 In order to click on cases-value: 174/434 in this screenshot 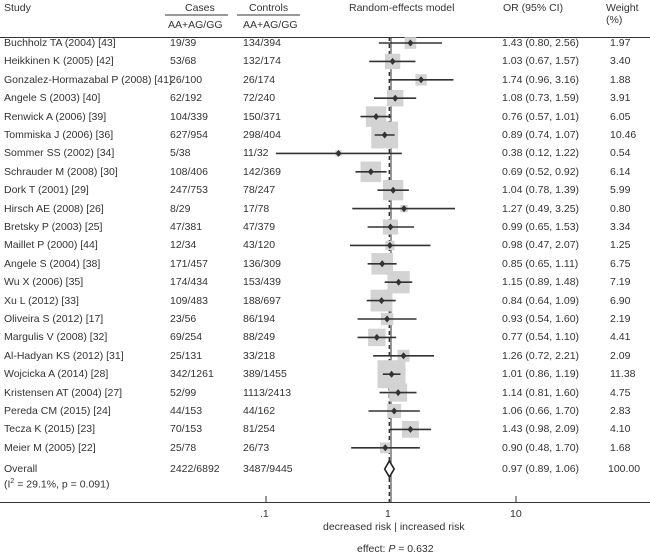, I will do `click(189, 282)`.